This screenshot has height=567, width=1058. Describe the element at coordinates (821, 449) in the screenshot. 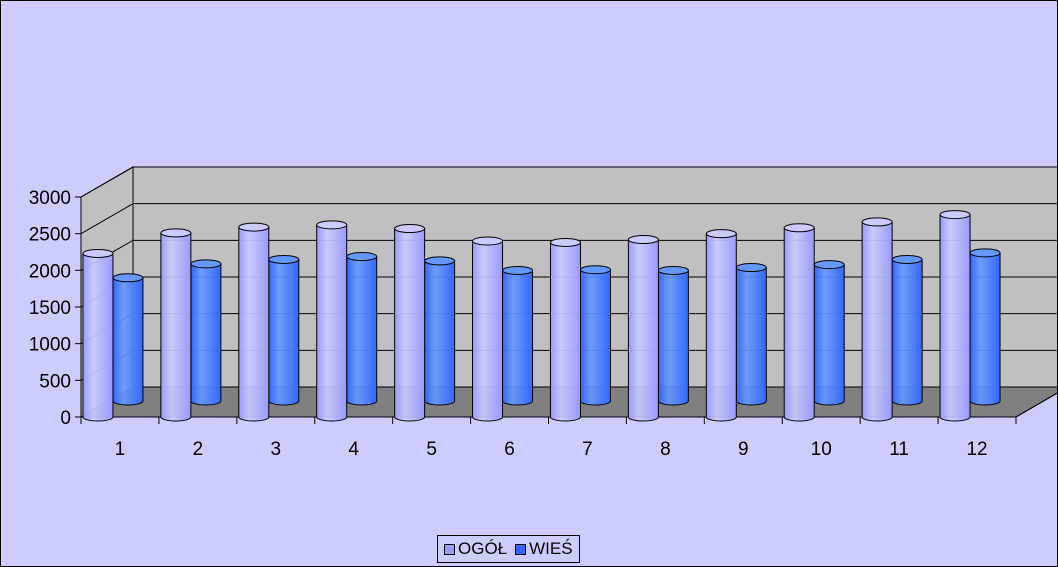

I see `x-tick-label: 10` at that location.